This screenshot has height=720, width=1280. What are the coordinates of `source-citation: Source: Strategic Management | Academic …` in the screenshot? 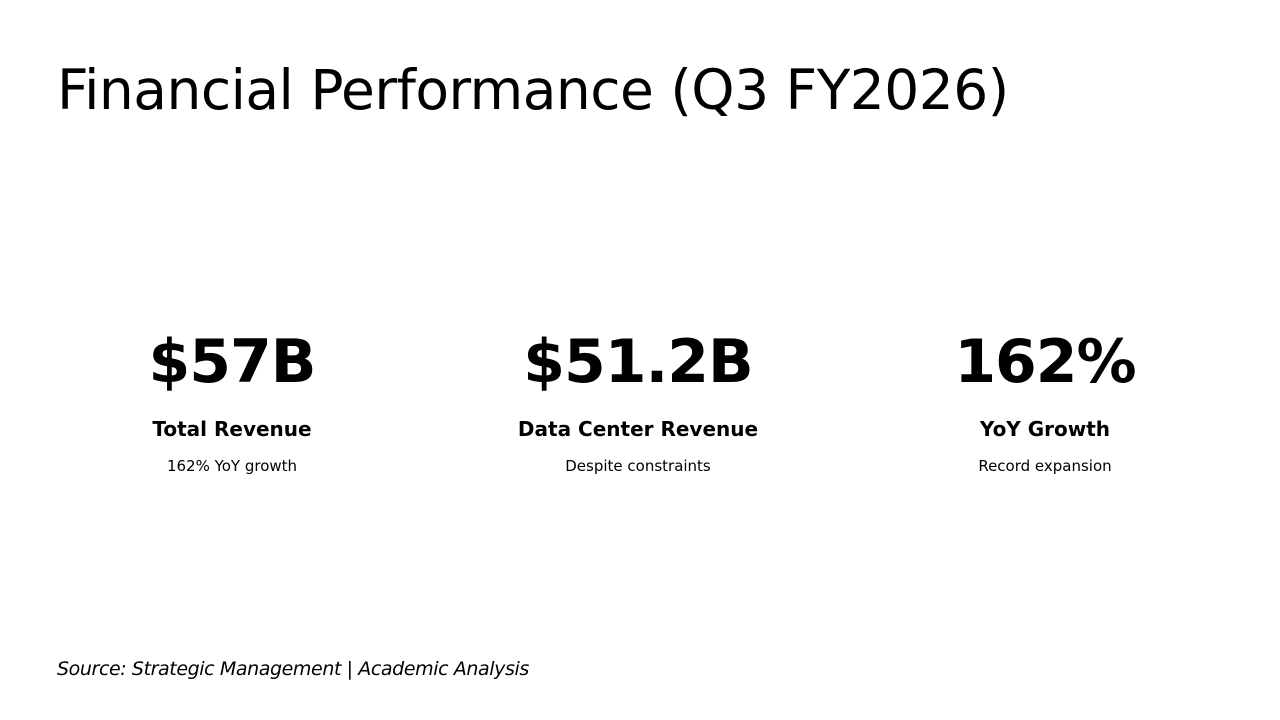 It's located at (293, 669).